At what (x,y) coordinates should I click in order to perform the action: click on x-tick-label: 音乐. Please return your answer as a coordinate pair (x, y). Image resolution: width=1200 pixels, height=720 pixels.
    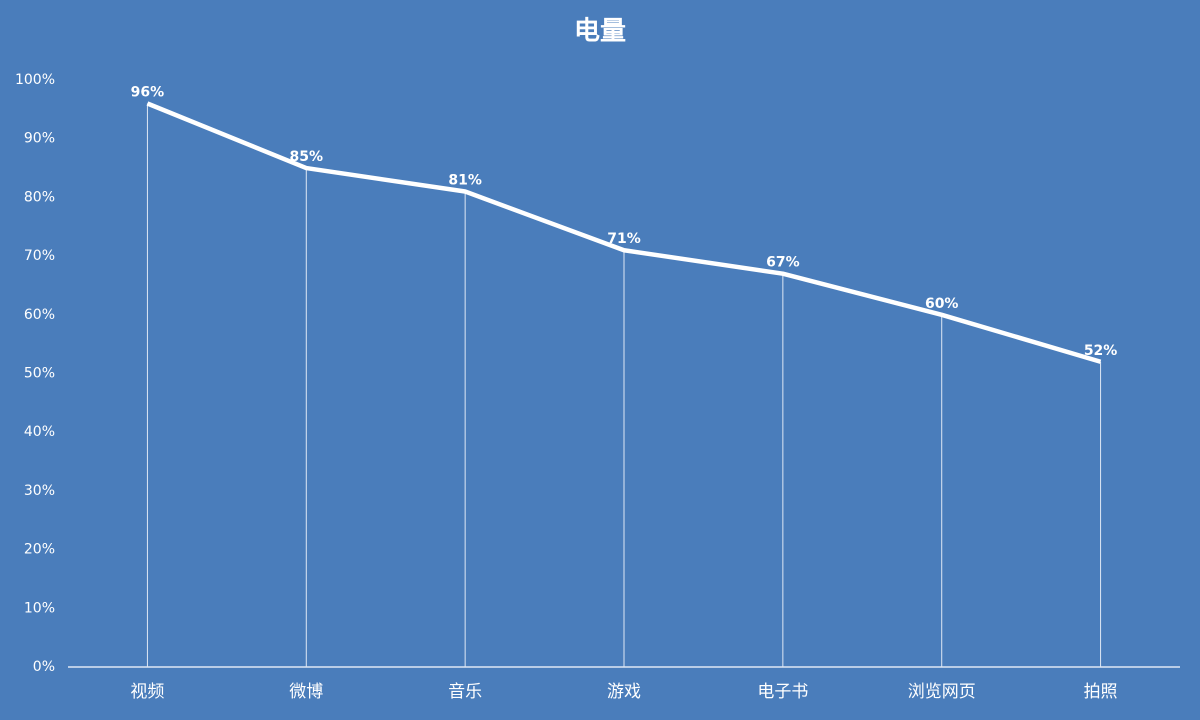
    Looking at the image, I should click on (465, 692).